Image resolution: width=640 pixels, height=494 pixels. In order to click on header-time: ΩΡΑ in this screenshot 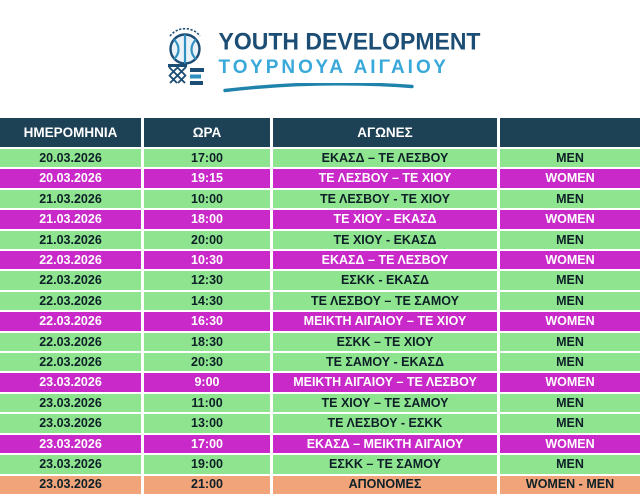, I will do `click(207, 132)`.